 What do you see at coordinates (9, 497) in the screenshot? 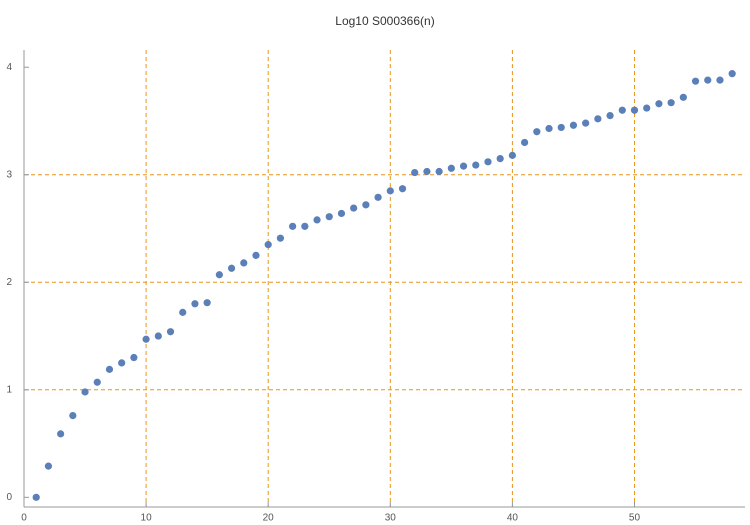
I see `y-tick-label: 0` at bounding box center [9, 497].